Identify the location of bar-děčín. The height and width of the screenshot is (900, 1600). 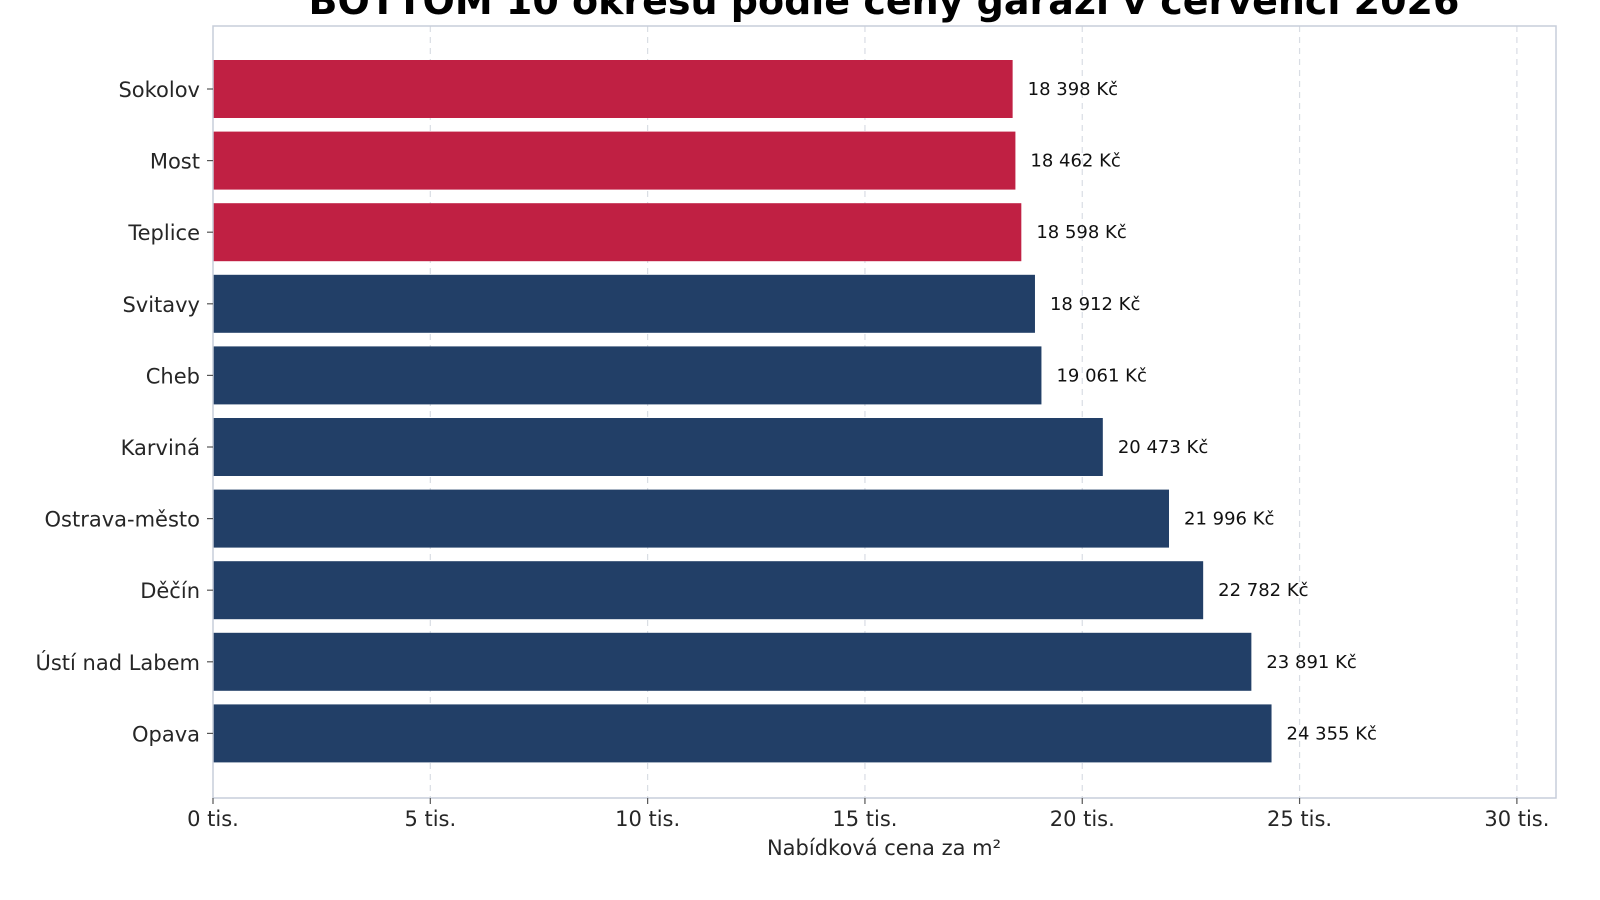
(708, 590).